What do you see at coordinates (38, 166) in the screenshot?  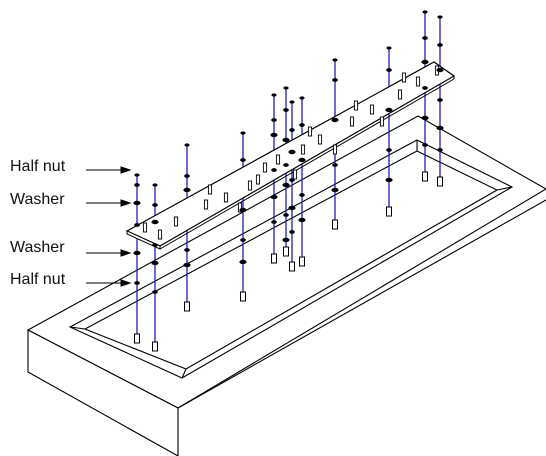 I see `callout-half-nut-top: Half nut` at bounding box center [38, 166].